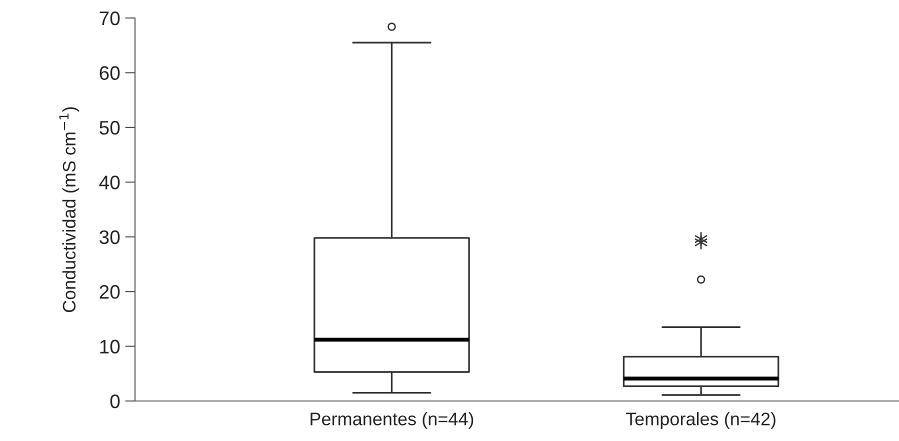 This screenshot has width=899, height=441. What do you see at coordinates (110, 73) in the screenshot?
I see `y-tick-label: 60` at bounding box center [110, 73].